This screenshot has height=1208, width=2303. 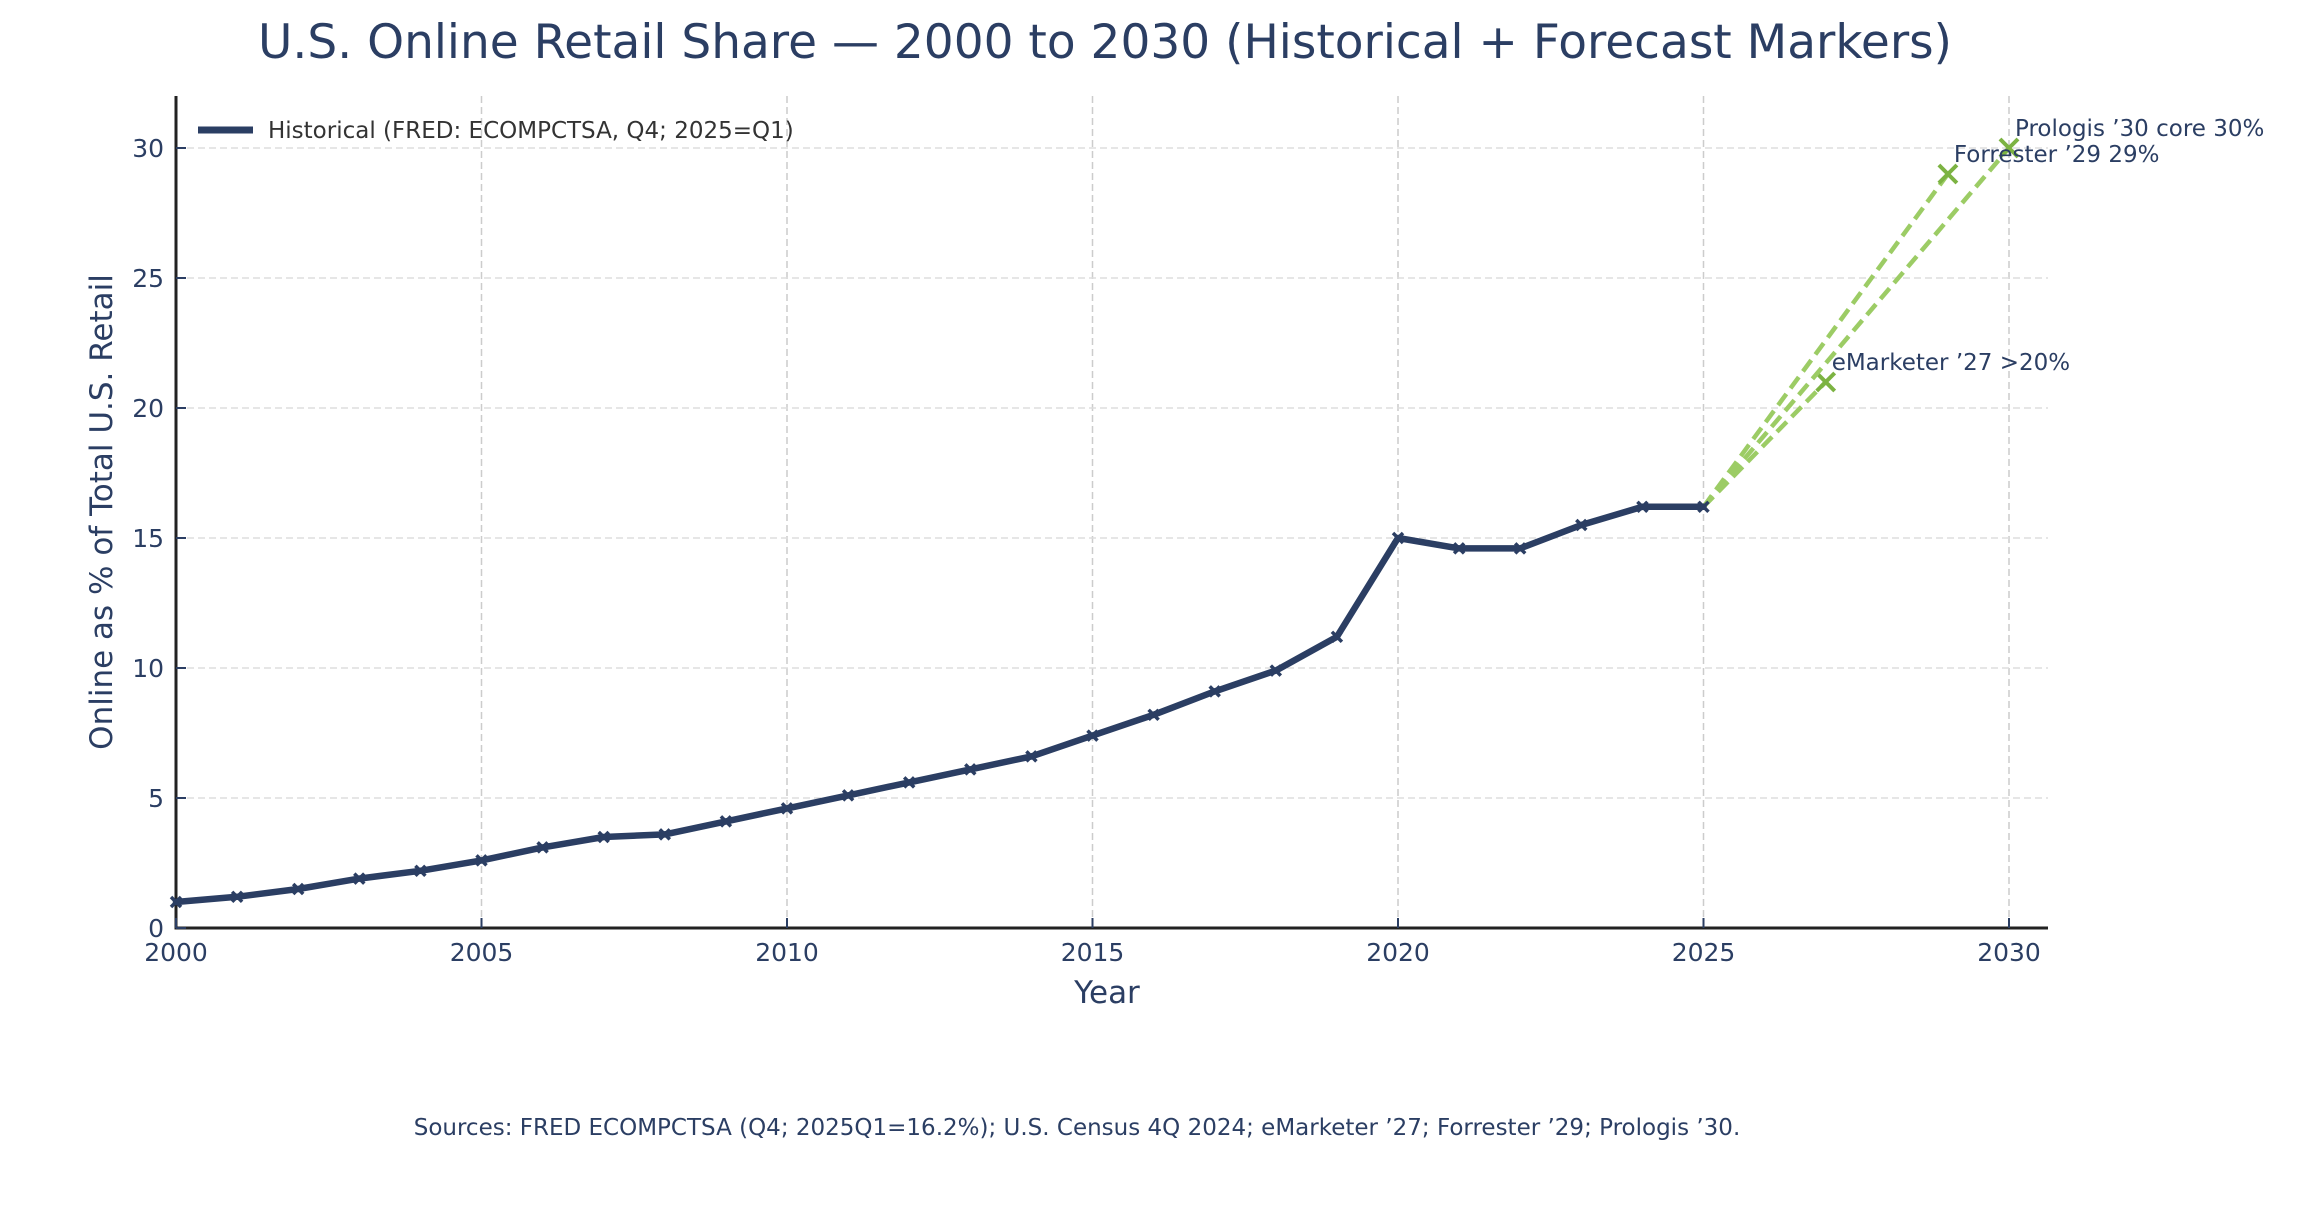 I want to click on annotation-prologis: Prologis ’30 core 30%, so click(x=2139, y=129).